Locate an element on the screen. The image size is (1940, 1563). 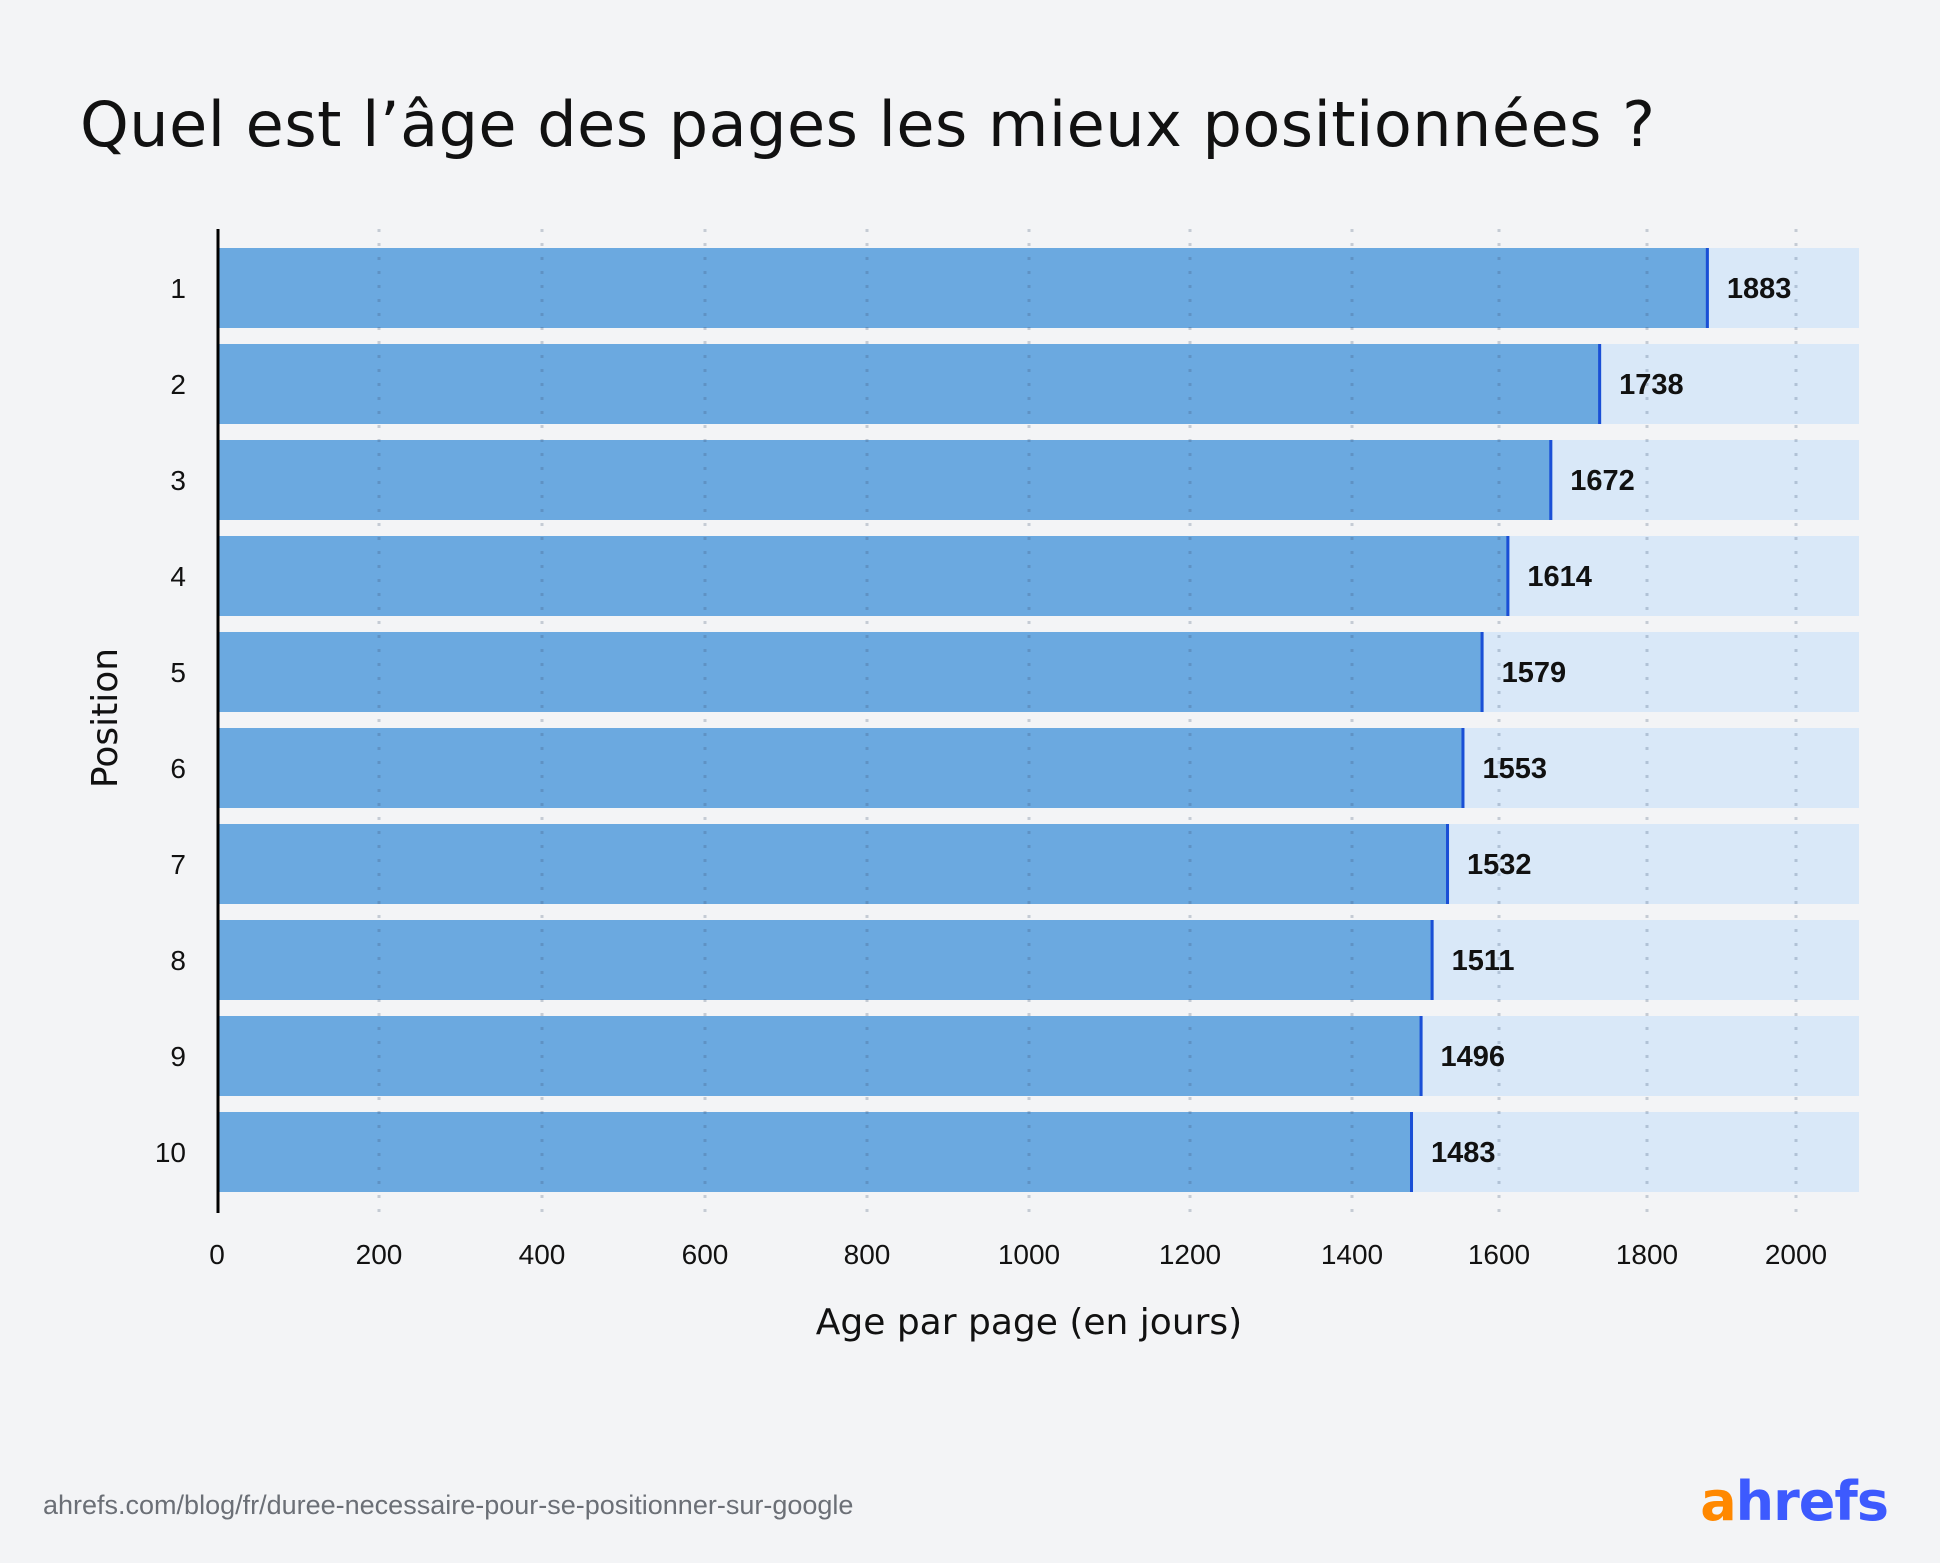
data-label: 1483 is located at coordinates (1463, 1153).